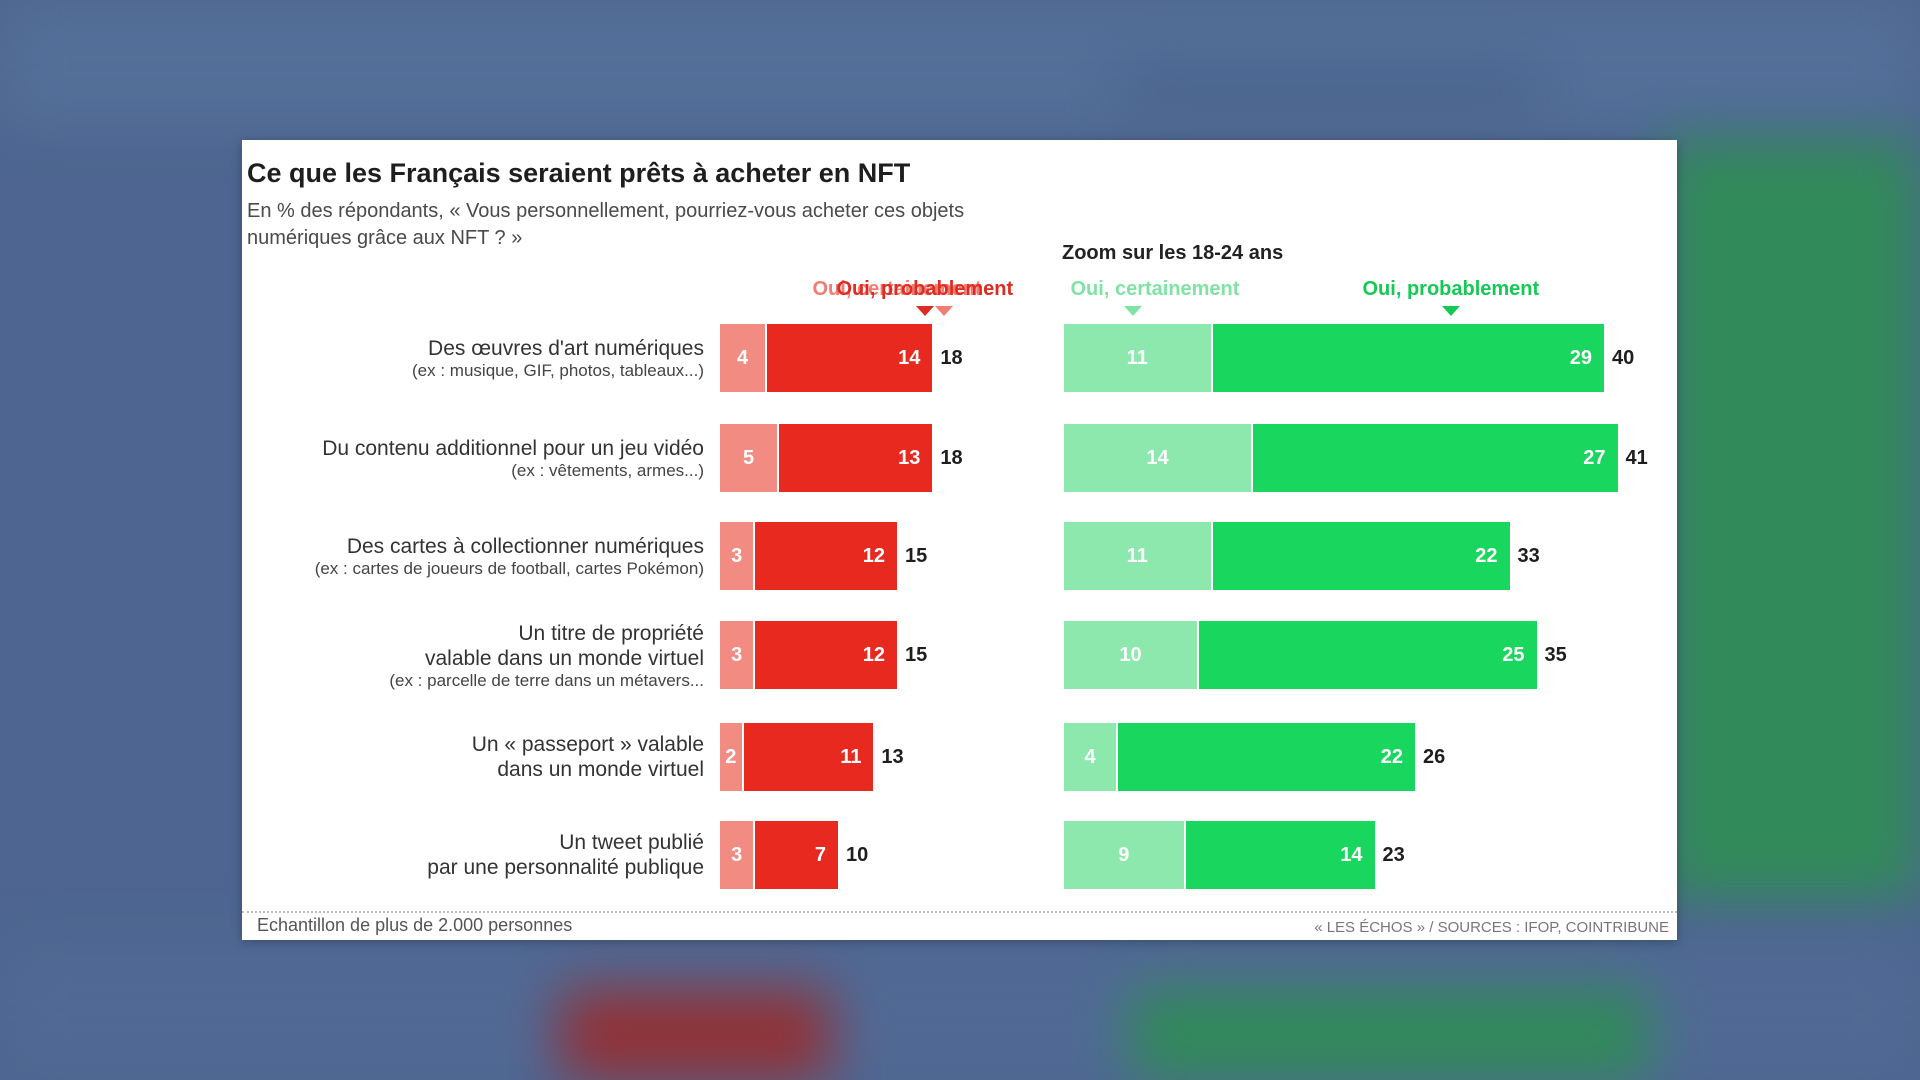  What do you see at coordinates (1528, 556) in the screenshot?
I see `bar-total-label: 33` at bounding box center [1528, 556].